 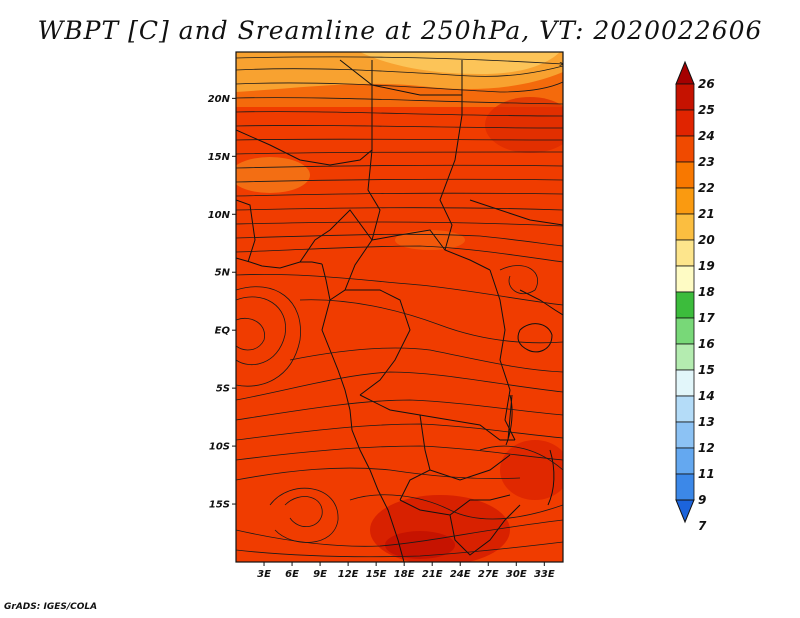 I want to click on streamline-eddy-w2, so click(x=268, y=336).